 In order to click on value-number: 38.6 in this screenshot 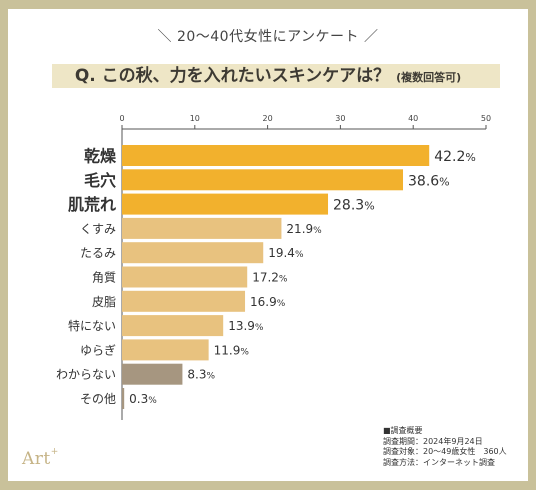, I will do `click(423, 181)`.